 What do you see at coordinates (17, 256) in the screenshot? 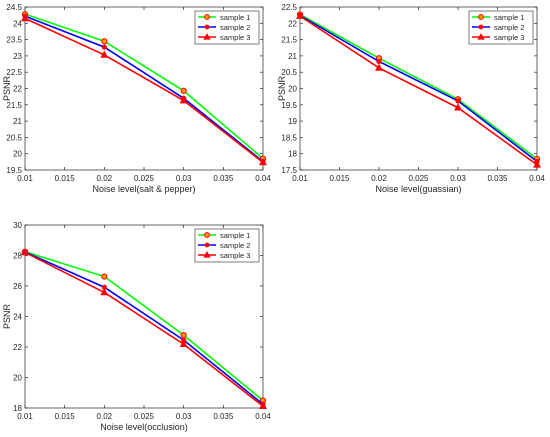
I see `y-tick-label: 28` at bounding box center [17, 256].